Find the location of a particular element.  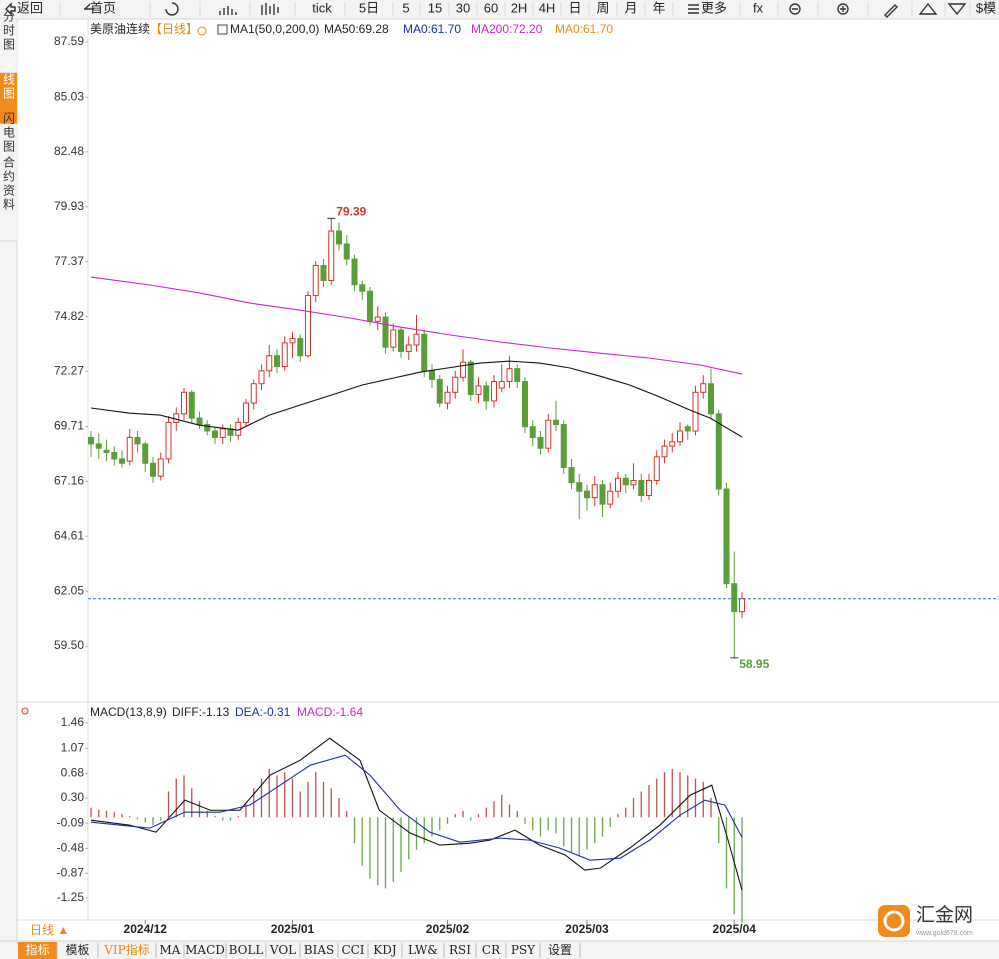

bottom-tab: 设置 is located at coordinates (560, 950).